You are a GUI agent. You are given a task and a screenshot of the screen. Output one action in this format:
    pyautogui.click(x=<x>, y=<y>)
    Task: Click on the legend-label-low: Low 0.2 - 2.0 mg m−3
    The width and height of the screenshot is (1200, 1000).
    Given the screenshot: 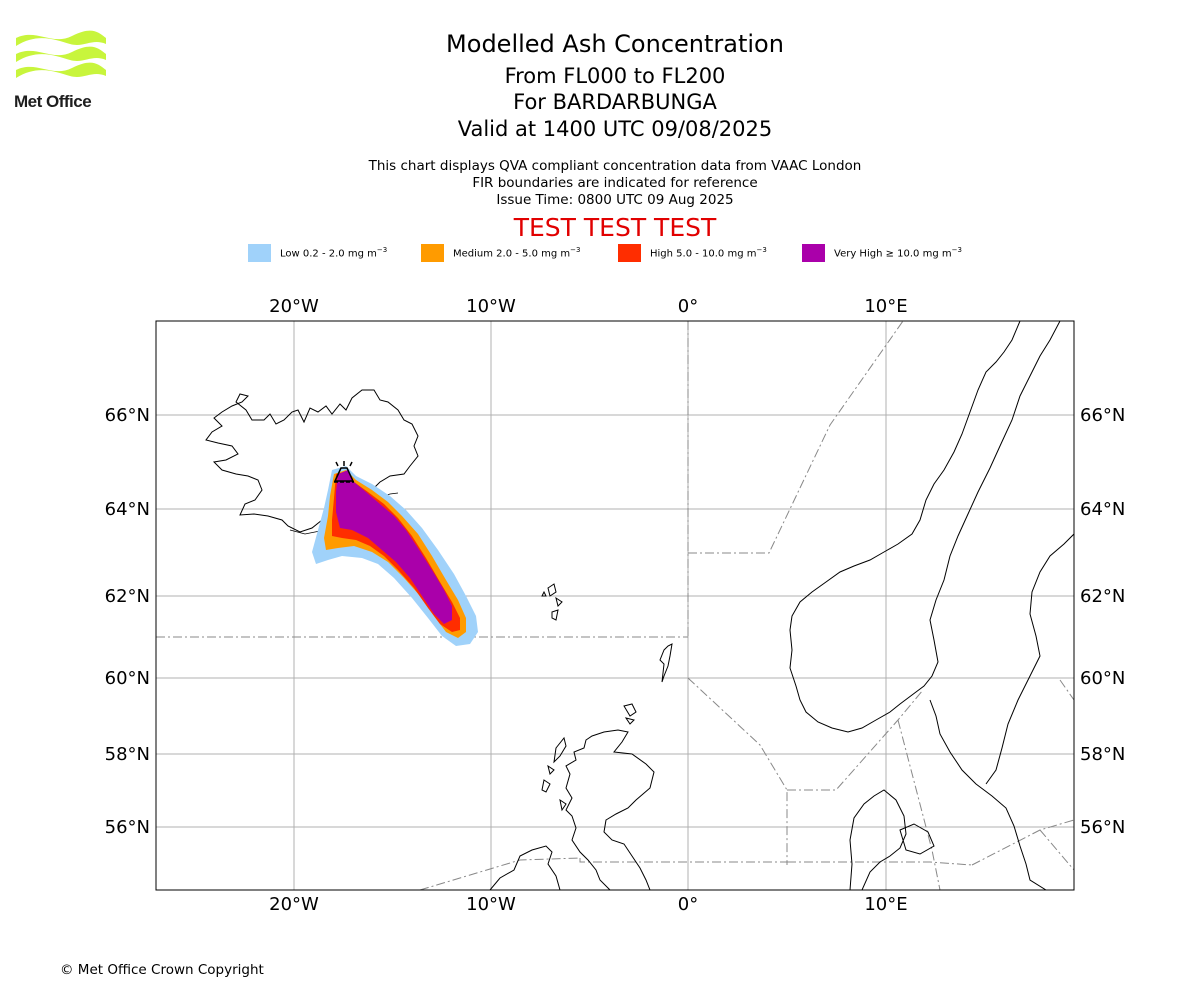 What is the action you would take?
    pyautogui.click(x=334, y=253)
    